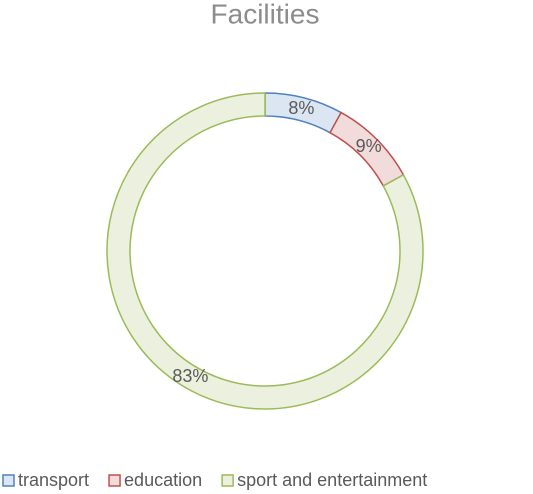 The image size is (533, 494). What do you see at coordinates (332, 480) in the screenshot?
I see `legend-label: sport and entertainment` at bounding box center [332, 480].